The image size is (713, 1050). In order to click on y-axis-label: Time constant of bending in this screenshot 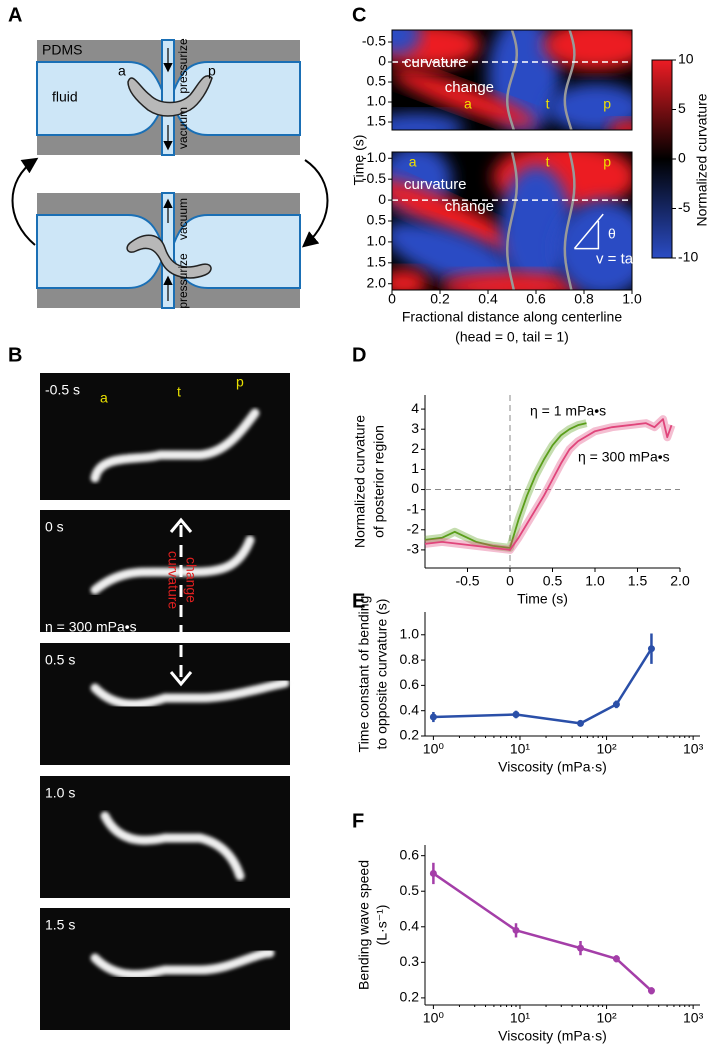, I will do `click(364, 674)`.